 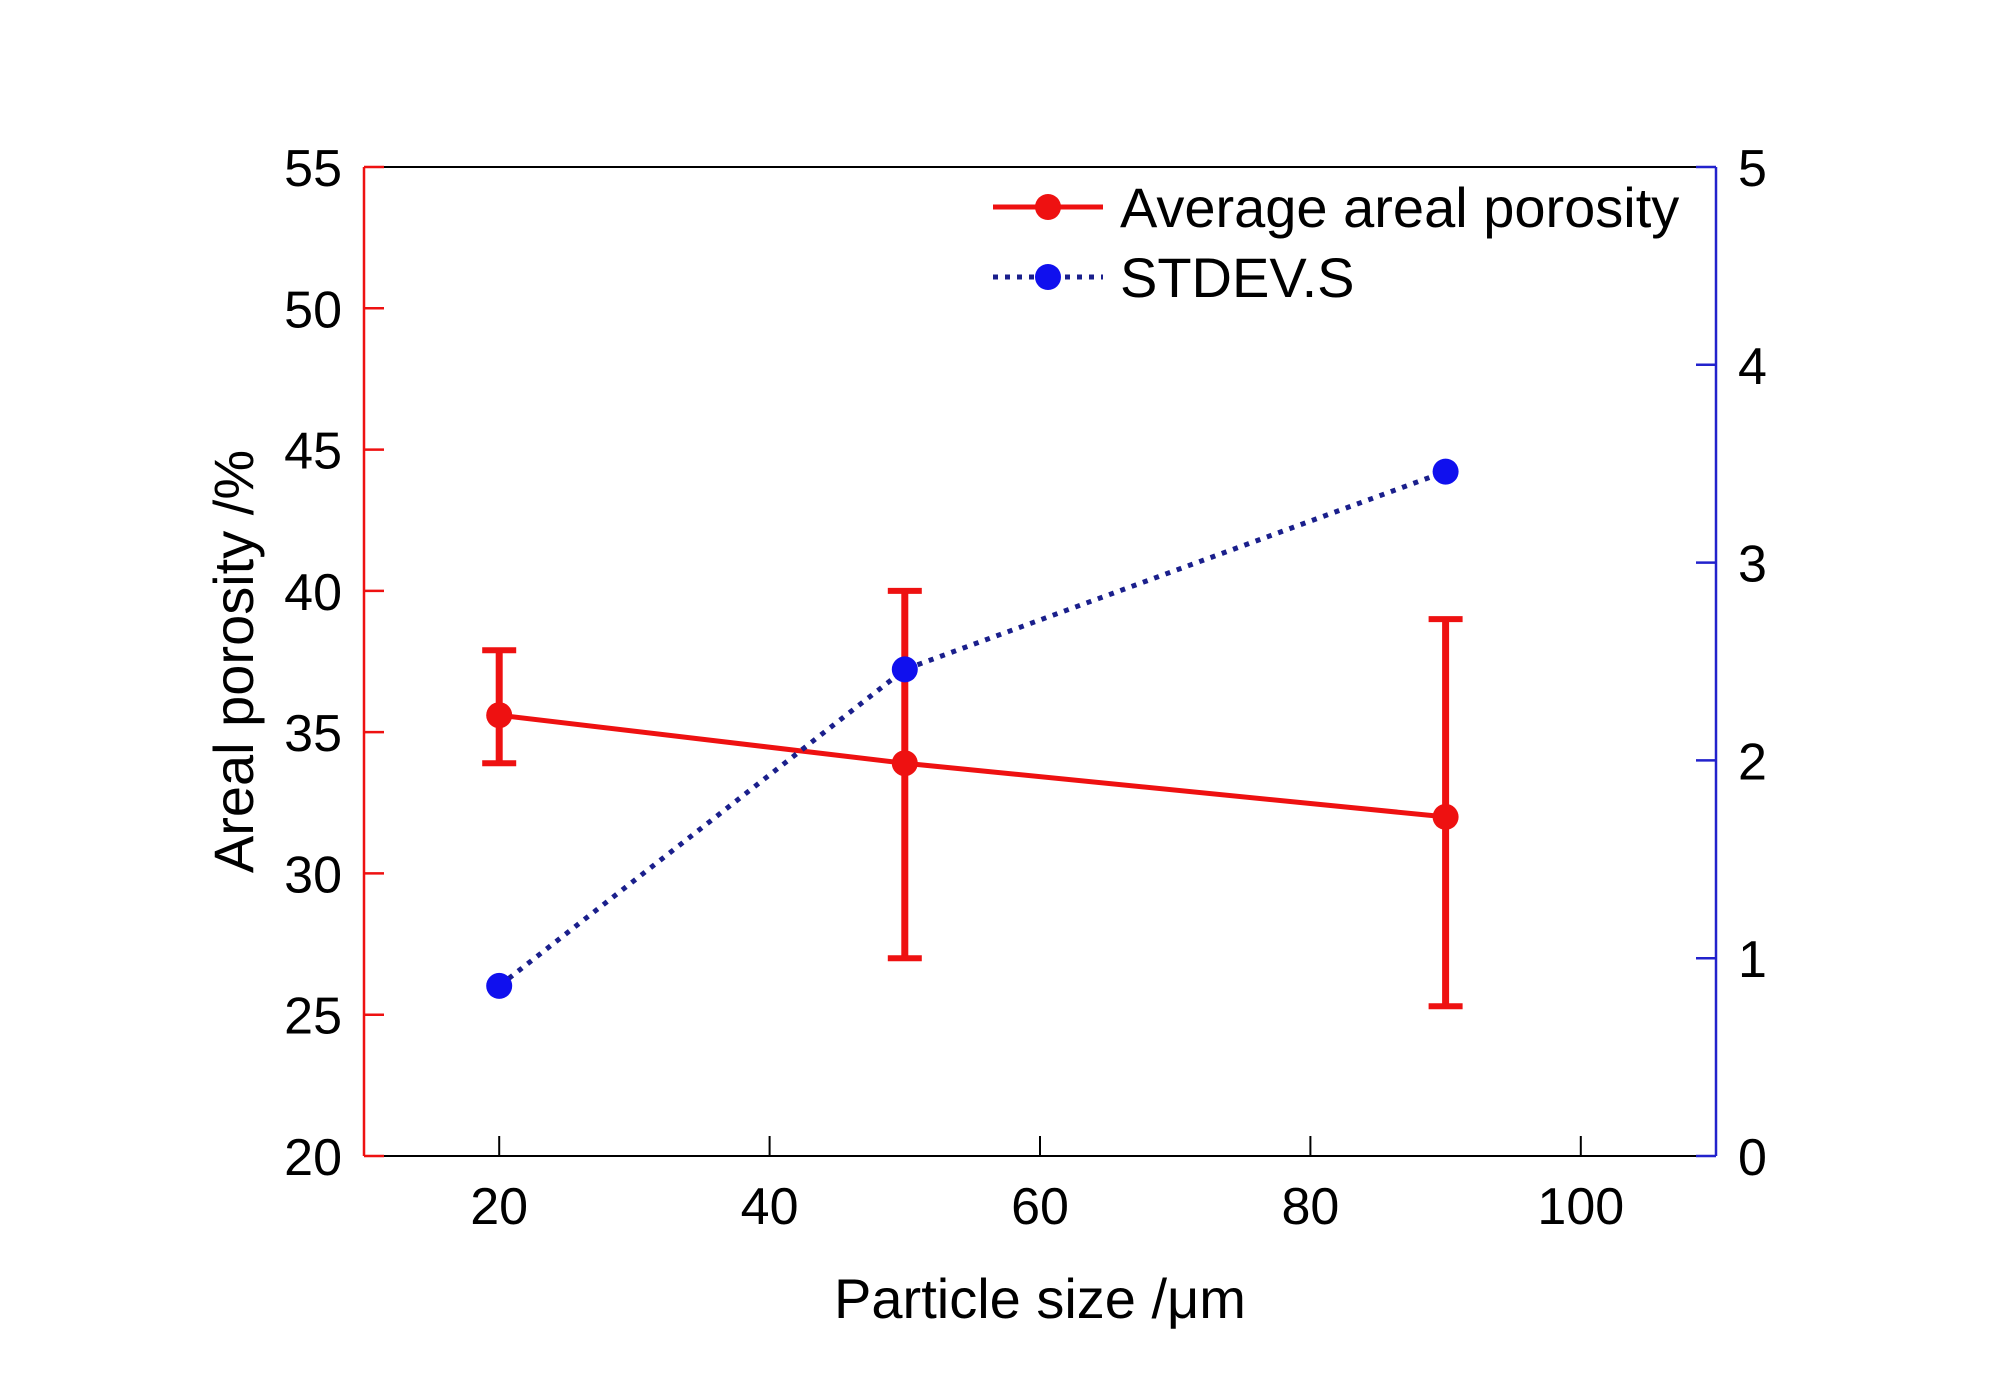 I want to click on y2-tick-label-5: 5, so click(x=1752, y=169).